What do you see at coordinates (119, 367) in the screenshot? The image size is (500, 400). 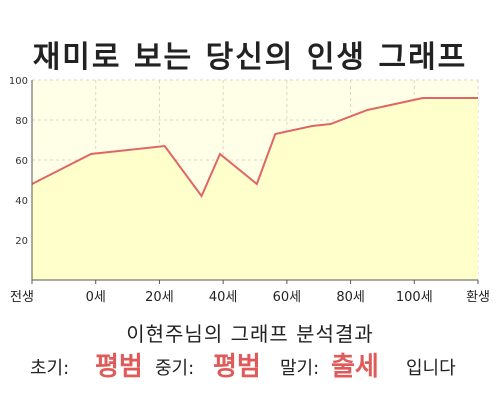 I see `early-value: 평범` at bounding box center [119, 367].